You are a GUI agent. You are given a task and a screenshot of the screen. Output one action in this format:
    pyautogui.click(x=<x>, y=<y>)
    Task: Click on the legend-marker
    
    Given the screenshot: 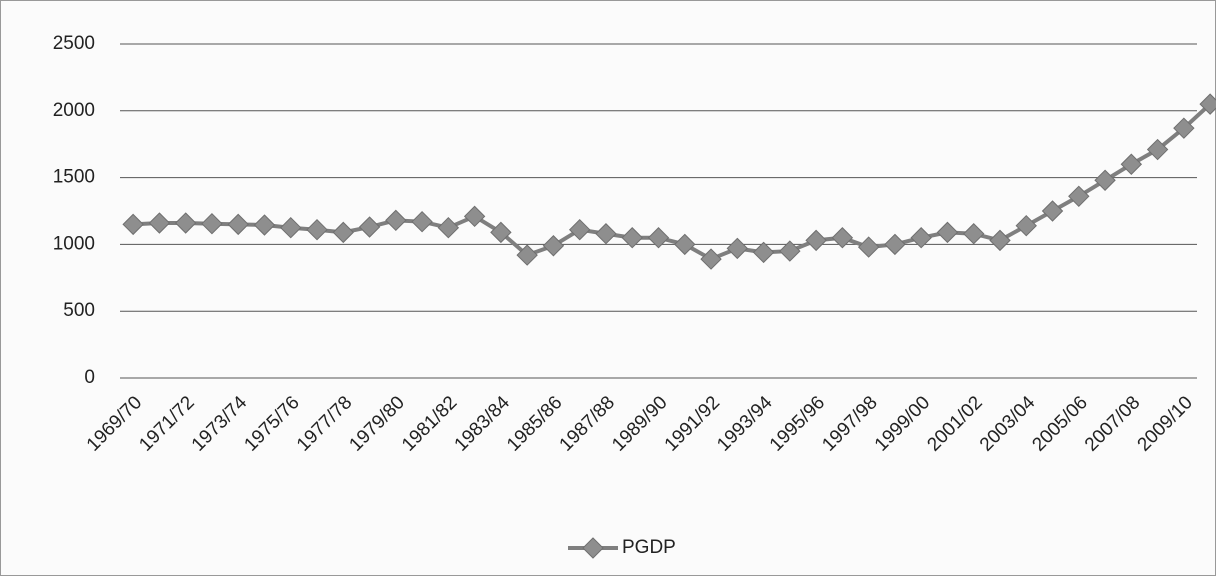 What is the action you would take?
    pyautogui.click(x=593, y=548)
    